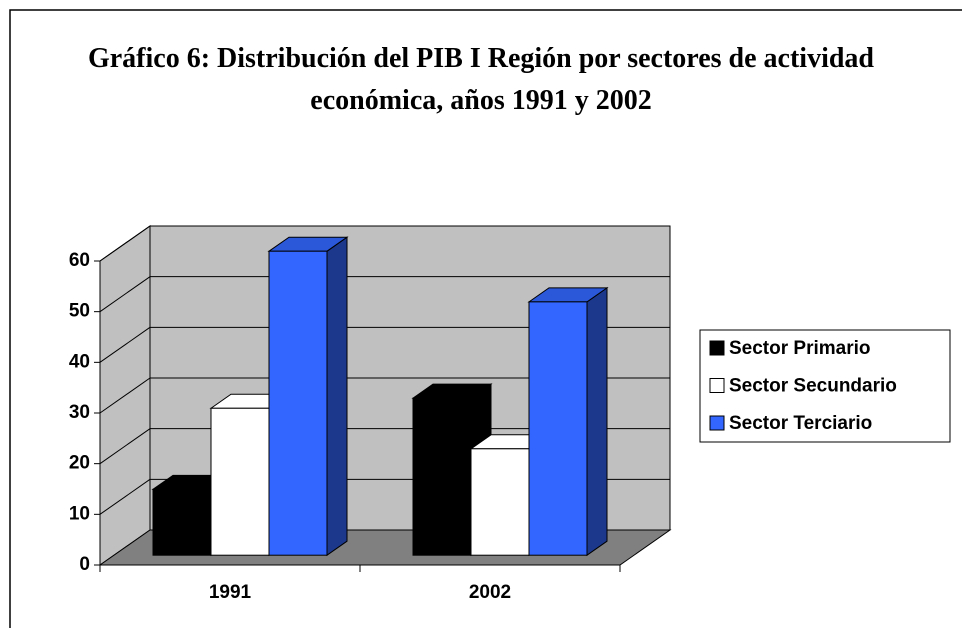  Describe the element at coordinates (79, 311) in the screenshot. I see `y-tick-label: 50` at that location.